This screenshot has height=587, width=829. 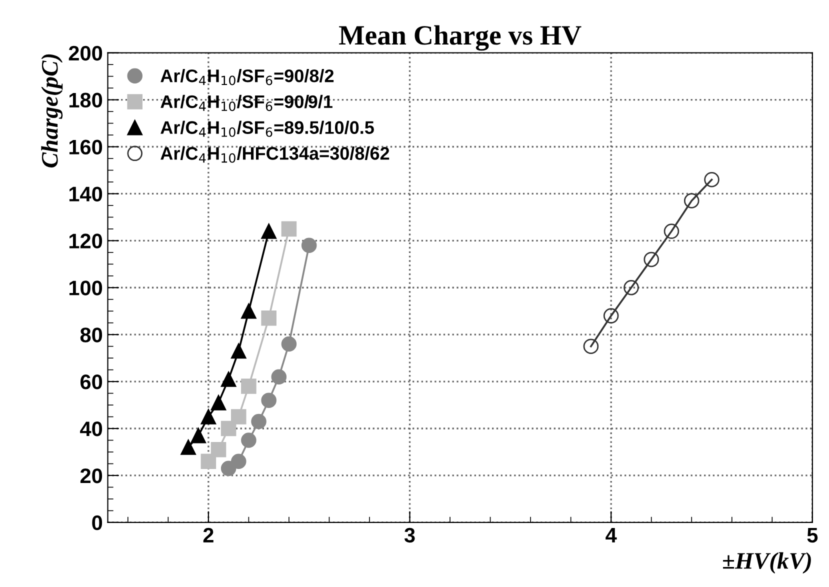 What do you see at coordinates (208, 535) in the screenshot?
I see `x-tick-label: 2` at bounding box center [208, 535].